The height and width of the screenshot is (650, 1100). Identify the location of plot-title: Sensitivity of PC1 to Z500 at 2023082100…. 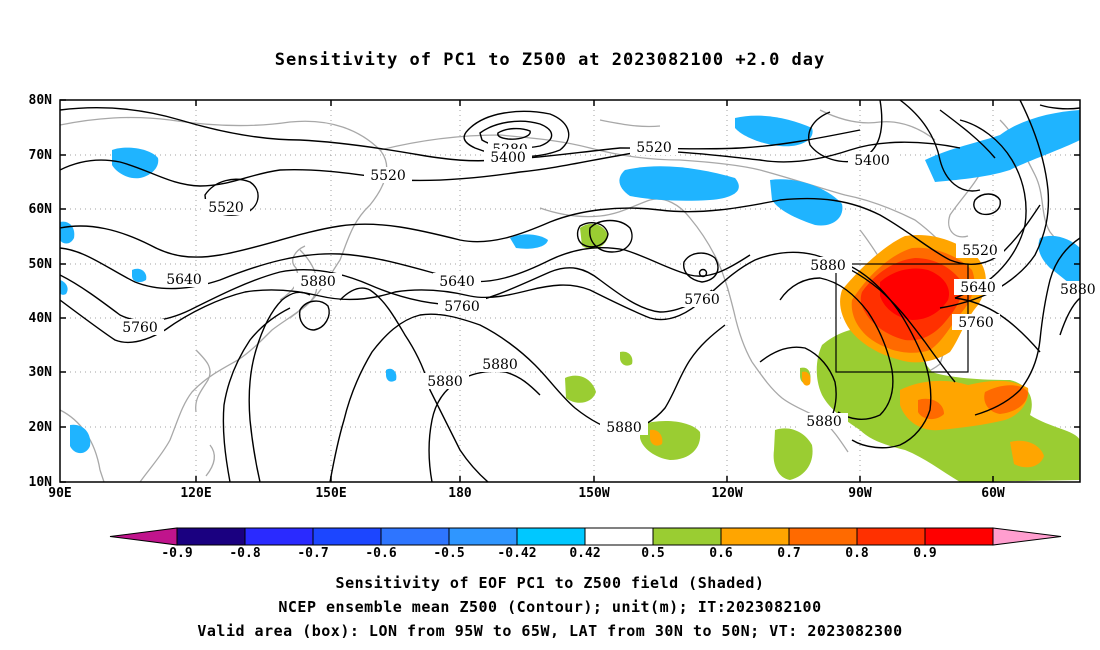
(550, 60).